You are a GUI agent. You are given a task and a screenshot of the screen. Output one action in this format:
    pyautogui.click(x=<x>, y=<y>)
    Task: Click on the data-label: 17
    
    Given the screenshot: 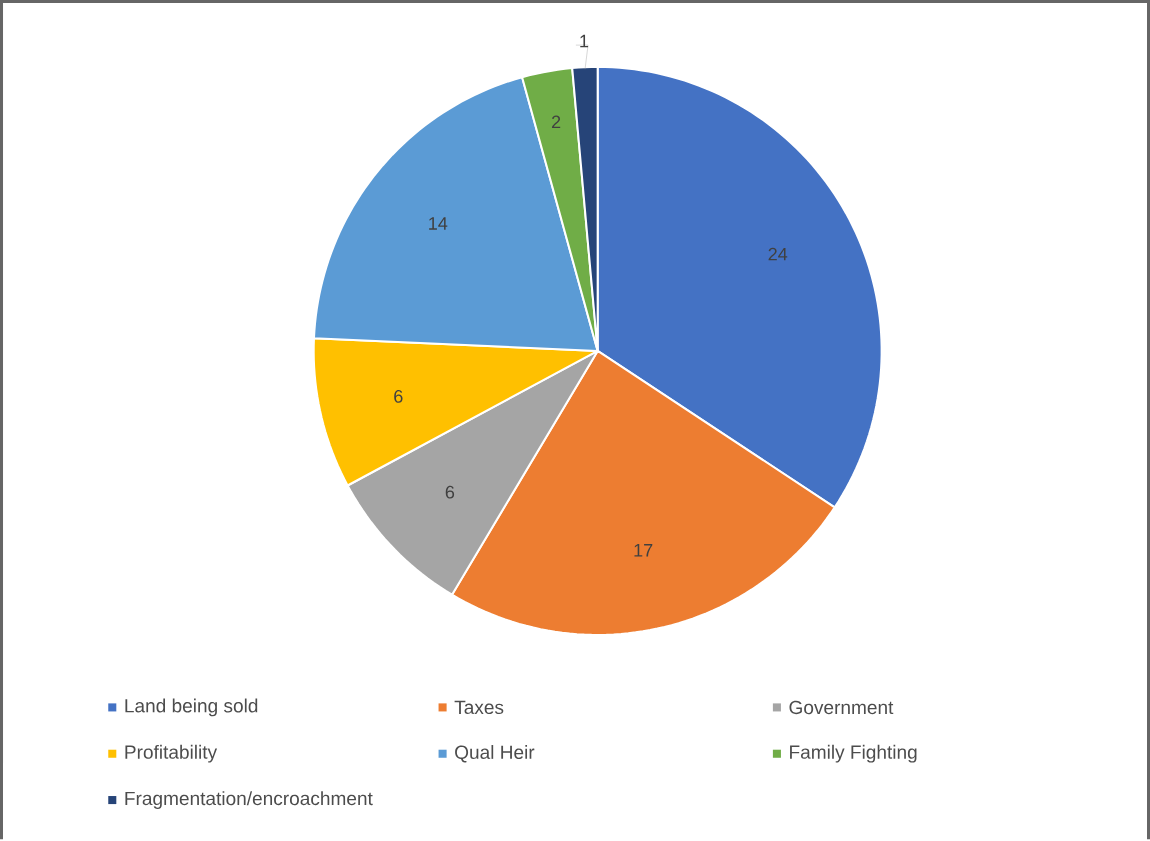 What is the action you would take?
    pyautogui.click(x=643, y=550)
    